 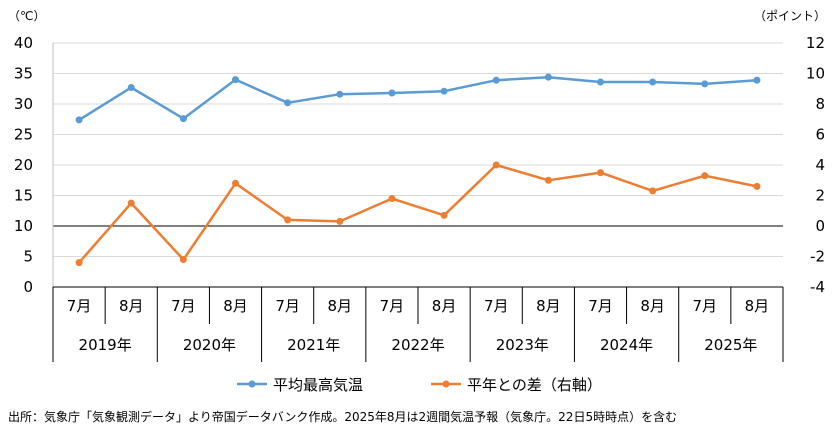 I want to click on left-axis-unit: （℃）, so click(x=26, y=16).